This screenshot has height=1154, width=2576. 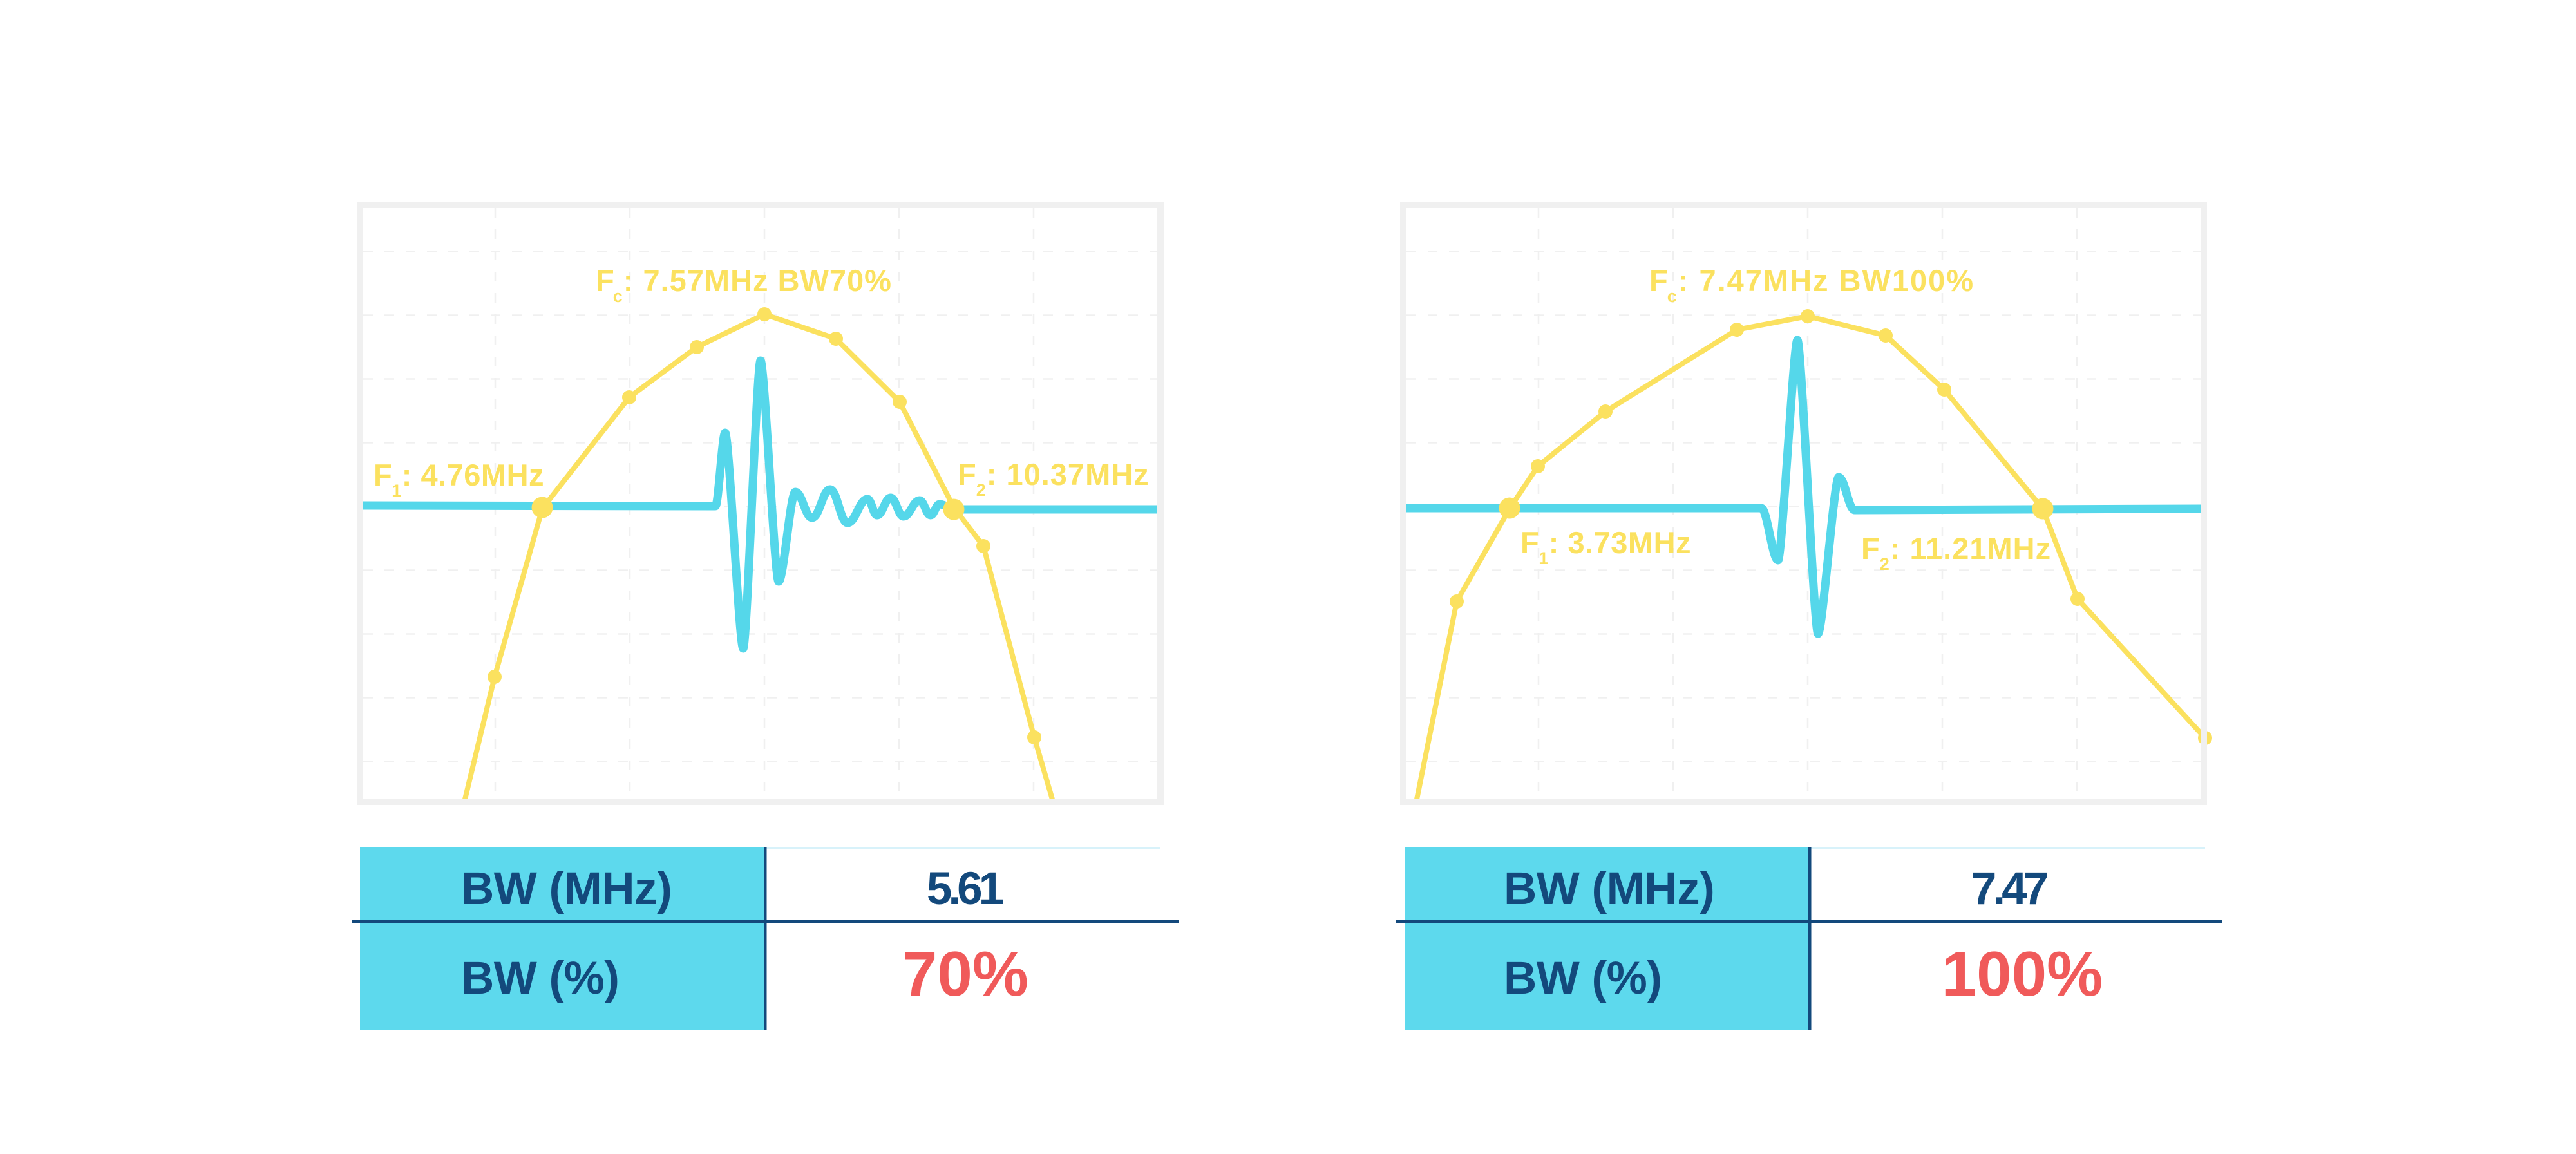 I want to click on svg-text: Fc: 7.57MHz BW70%, so click(x=744, y=284).